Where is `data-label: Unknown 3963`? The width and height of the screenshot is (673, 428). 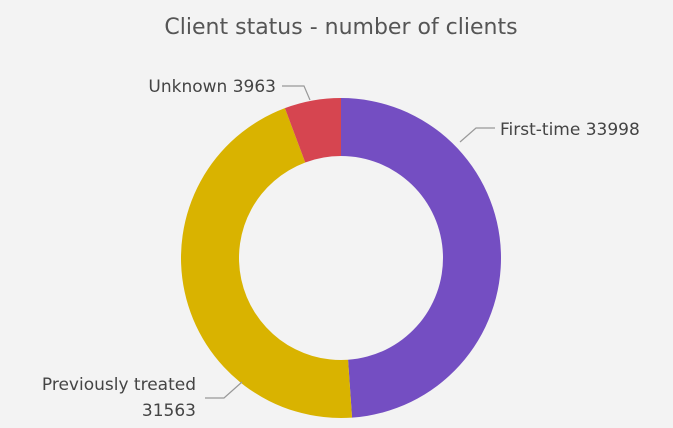 data-label: Unknown 3963 is located at coordinates (212, 87).